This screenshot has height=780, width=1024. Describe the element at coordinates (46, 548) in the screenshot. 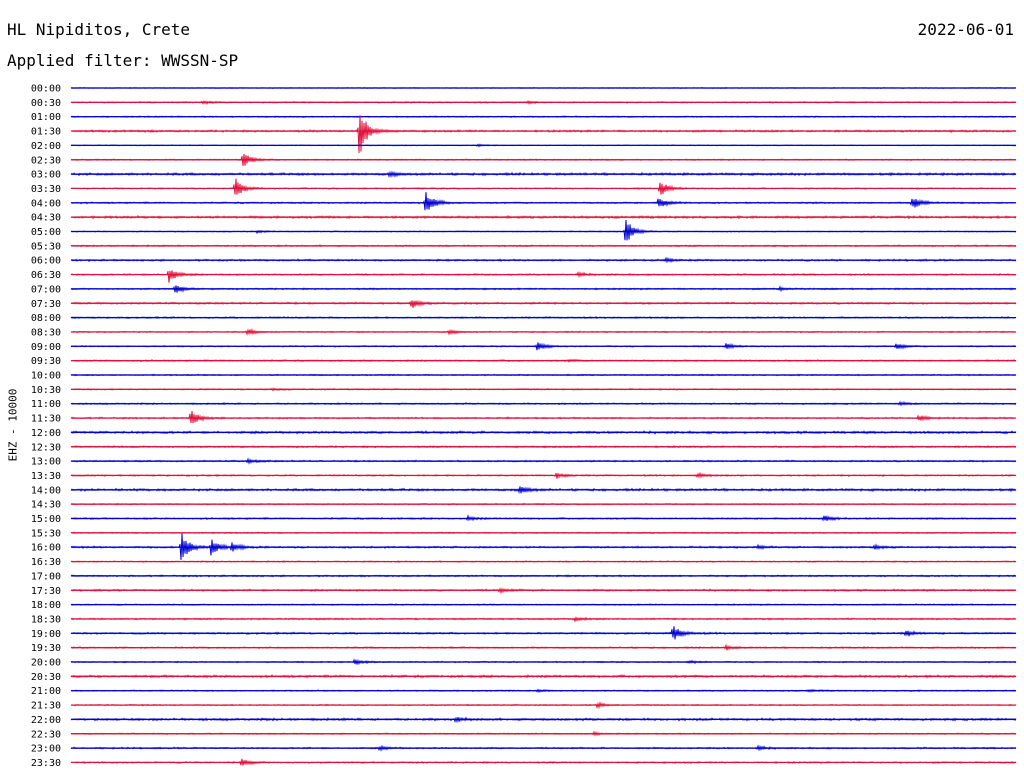

I see `row-time-label: 16:00` at that location.